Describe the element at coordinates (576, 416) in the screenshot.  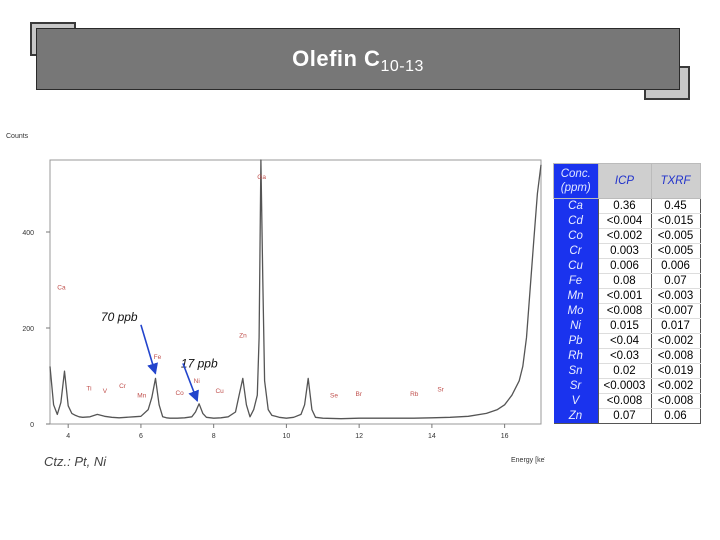
I see `element-cell: Zn` at that location.